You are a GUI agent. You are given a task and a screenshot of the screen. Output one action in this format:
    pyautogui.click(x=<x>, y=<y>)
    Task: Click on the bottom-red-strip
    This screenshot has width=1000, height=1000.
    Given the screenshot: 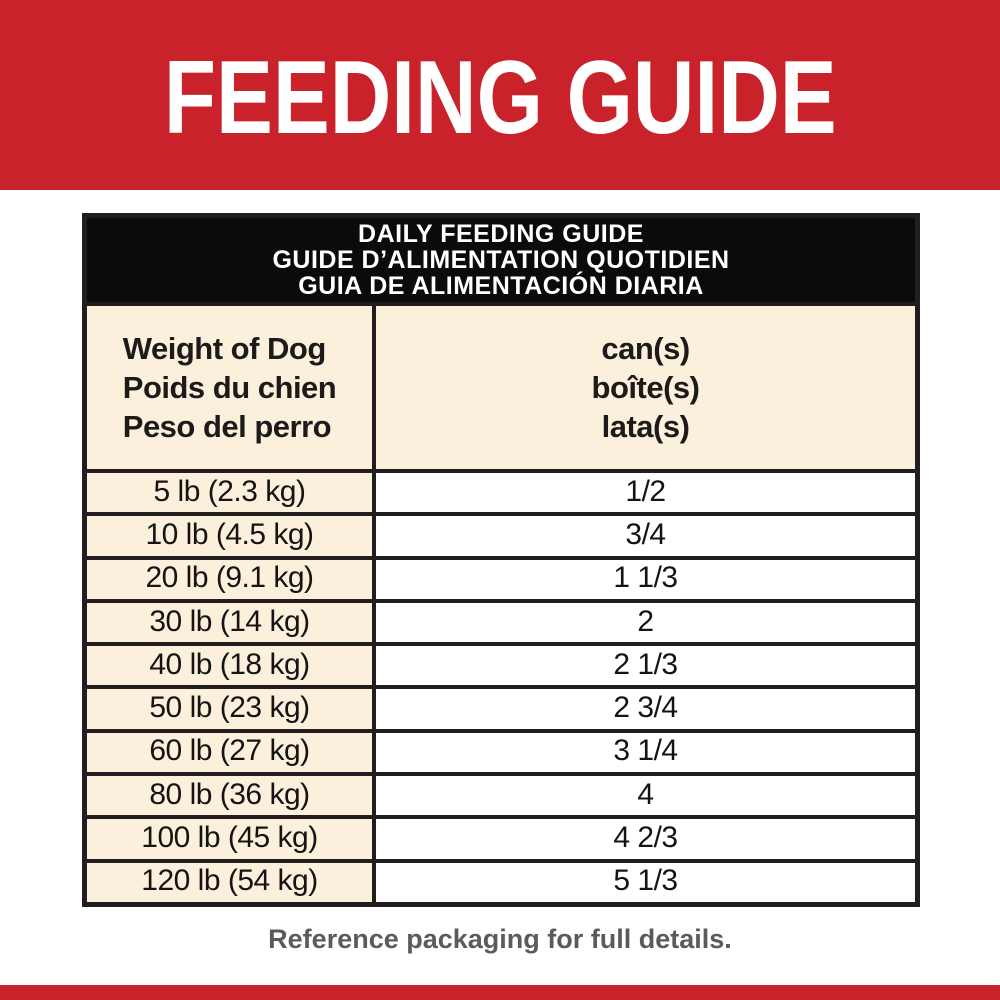 What is the action you would take?
    pyautogui.click(x=500, y=992)
    